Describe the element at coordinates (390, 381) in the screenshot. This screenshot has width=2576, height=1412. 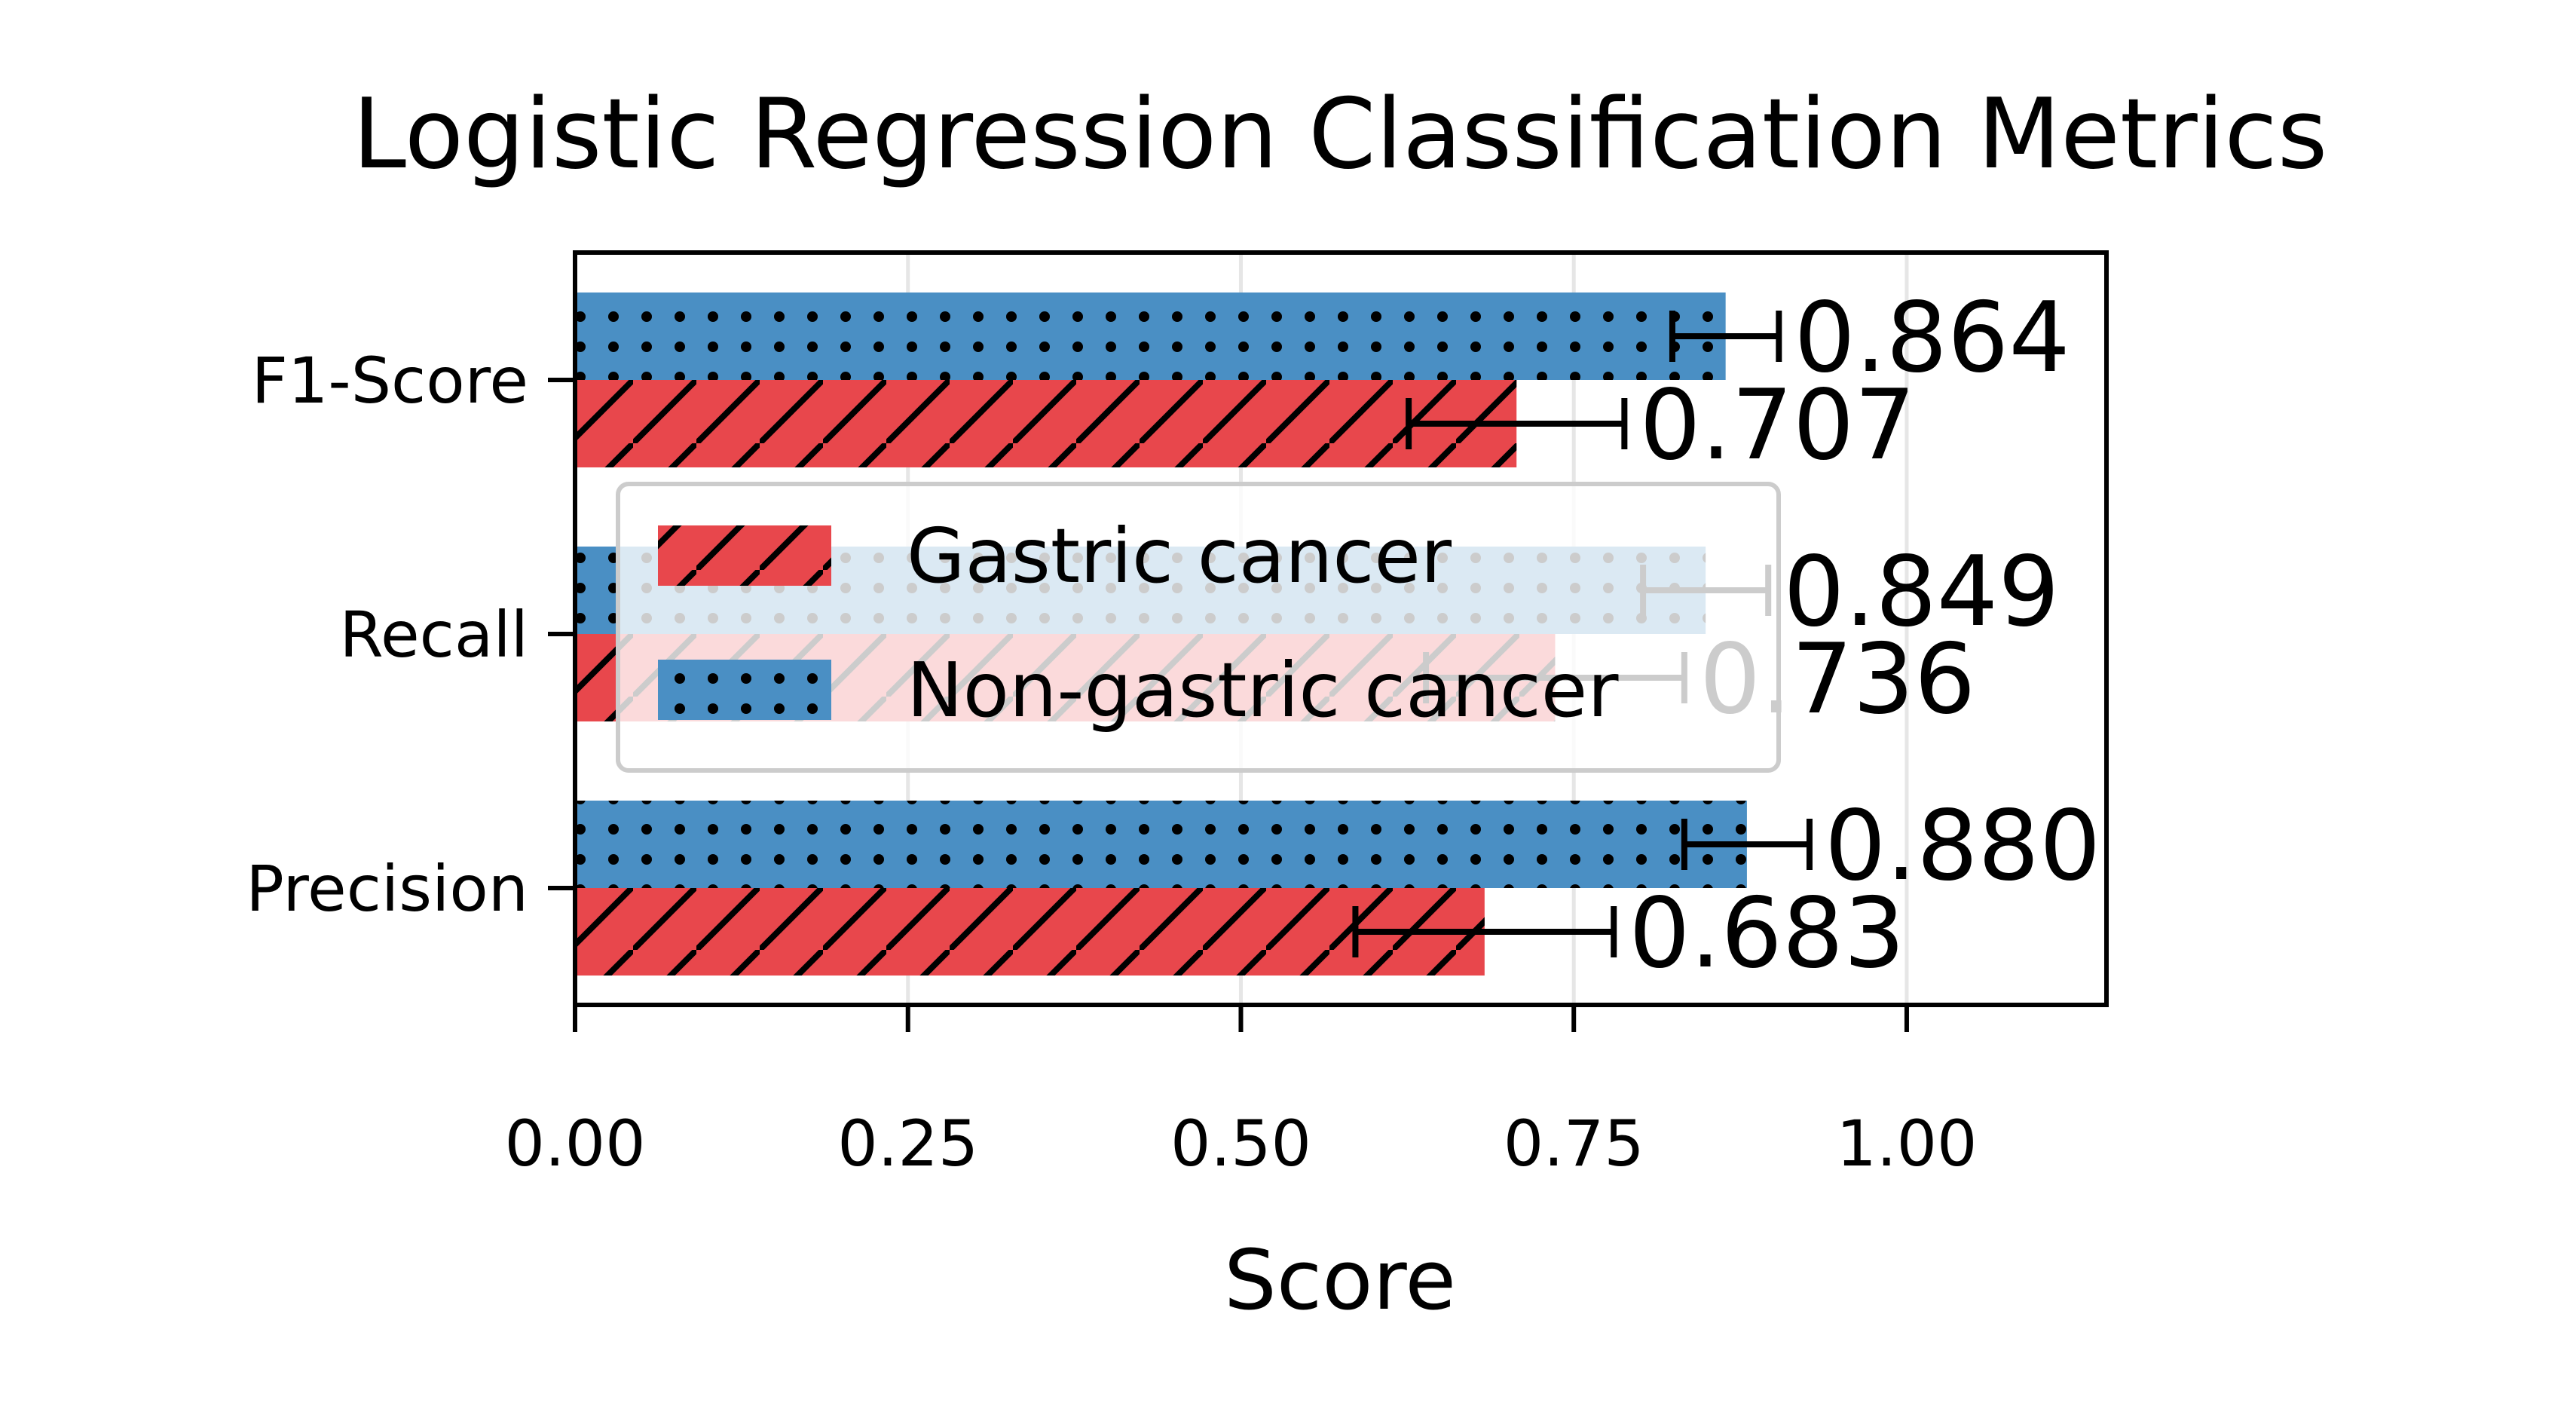
I see `y-tick-label-2: F1-Score` at that location.